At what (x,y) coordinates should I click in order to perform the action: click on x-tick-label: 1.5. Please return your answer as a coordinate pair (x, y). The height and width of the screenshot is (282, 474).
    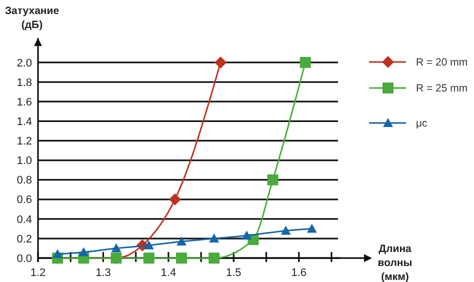
    Looking at the image, I should click on (234, 273).